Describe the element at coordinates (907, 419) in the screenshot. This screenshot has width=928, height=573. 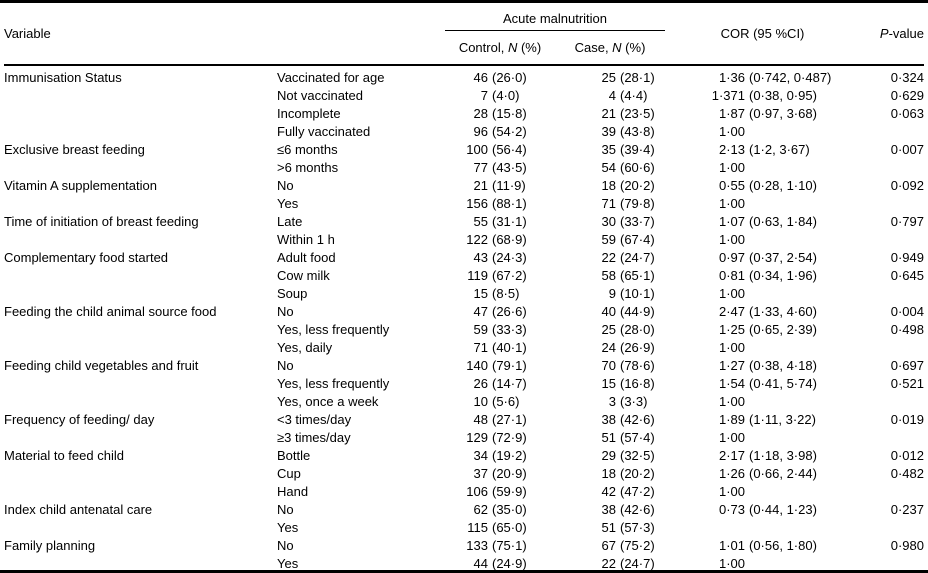
I see `pvalue-cell: 0·019` at that location.